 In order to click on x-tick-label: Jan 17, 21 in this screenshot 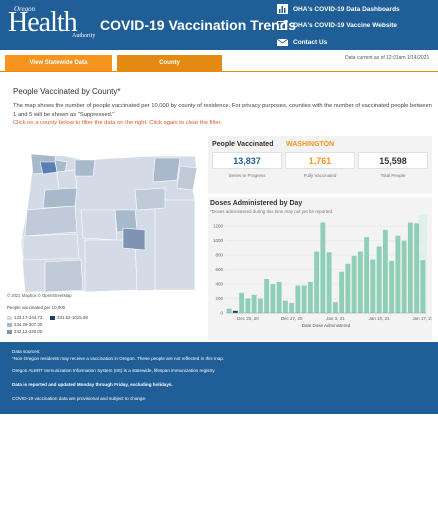, I will do `click(422, 318)`.